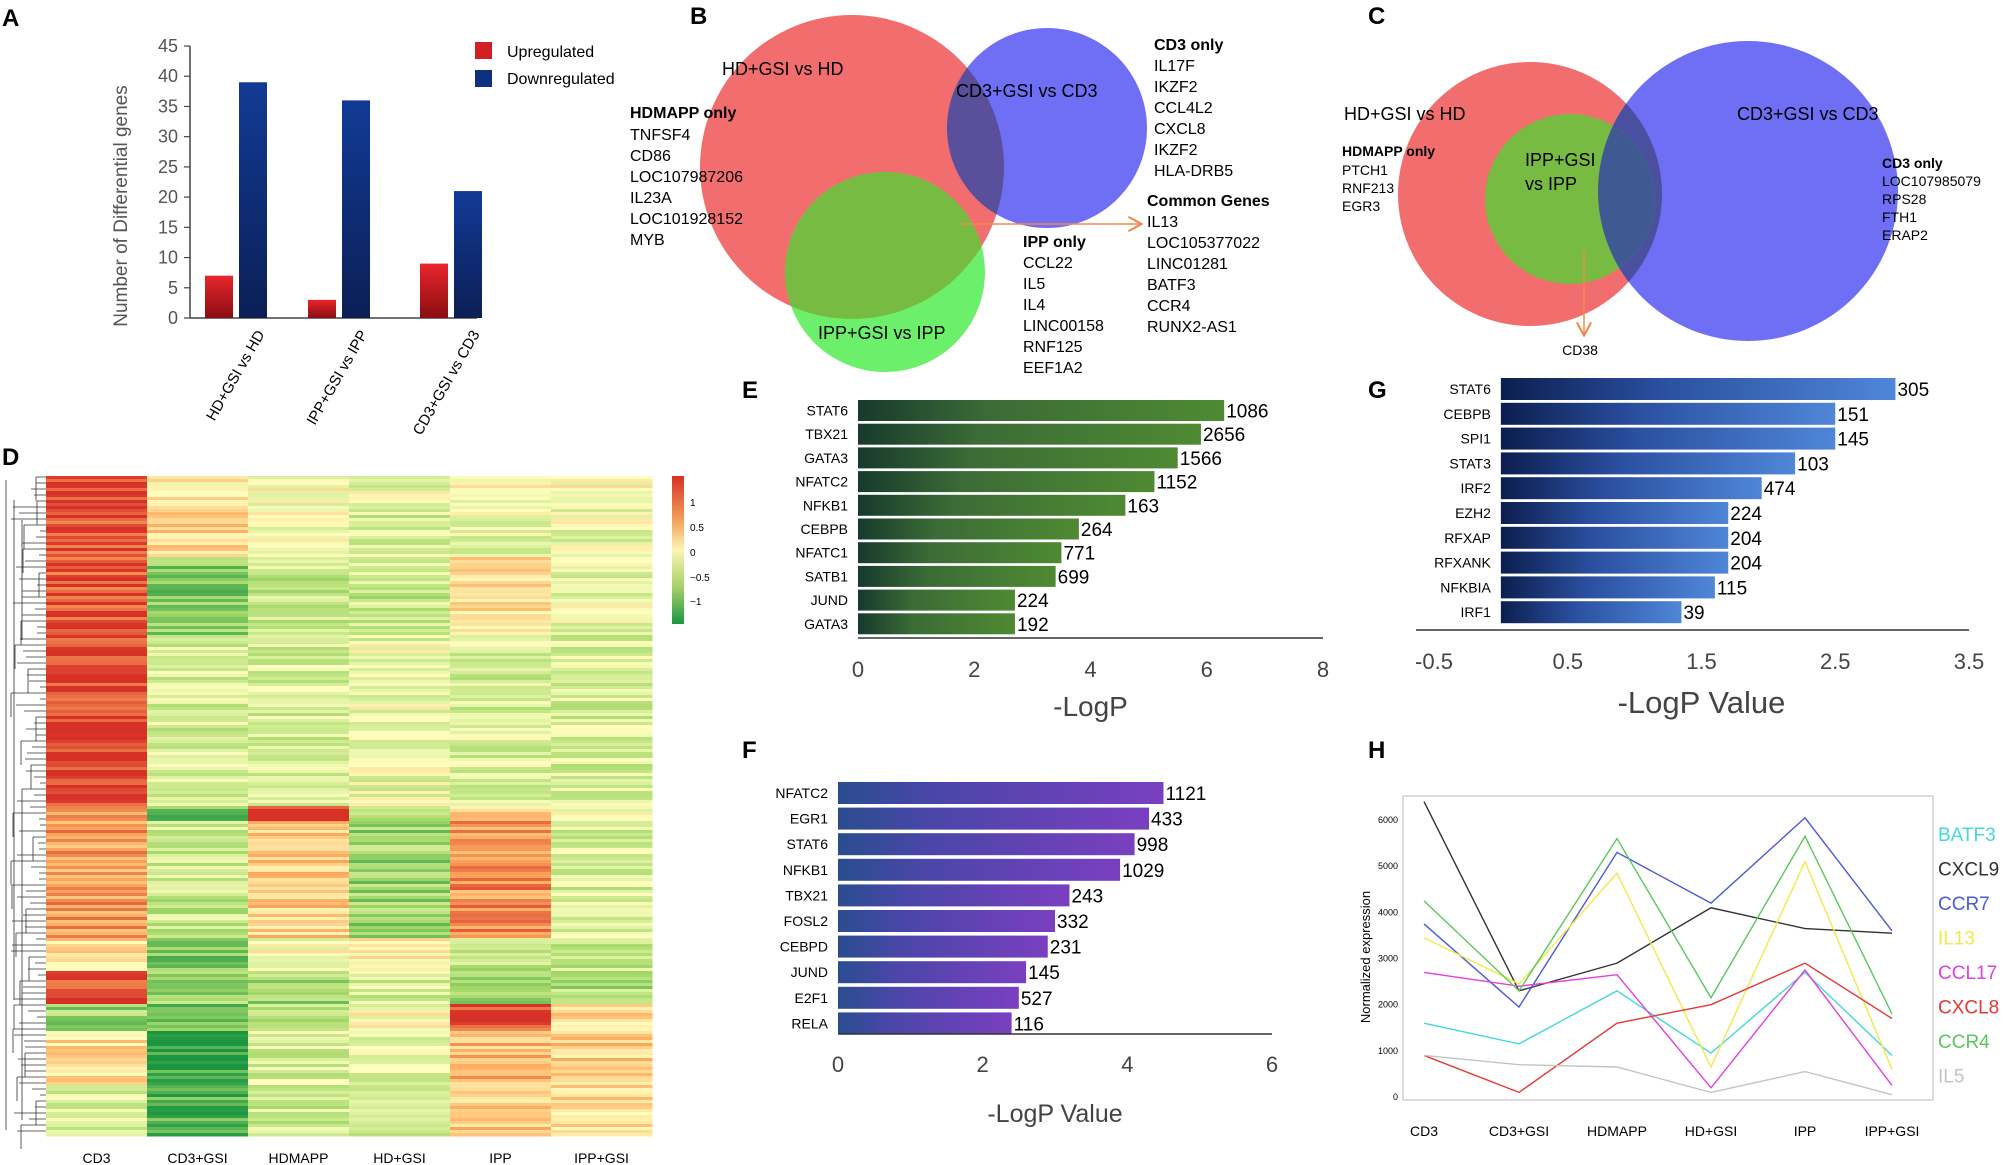  What do you see at coordinates (805, 870) in the screenshot?
I see `bar-category-label: NFKB1` at bounding box center [805, 870].